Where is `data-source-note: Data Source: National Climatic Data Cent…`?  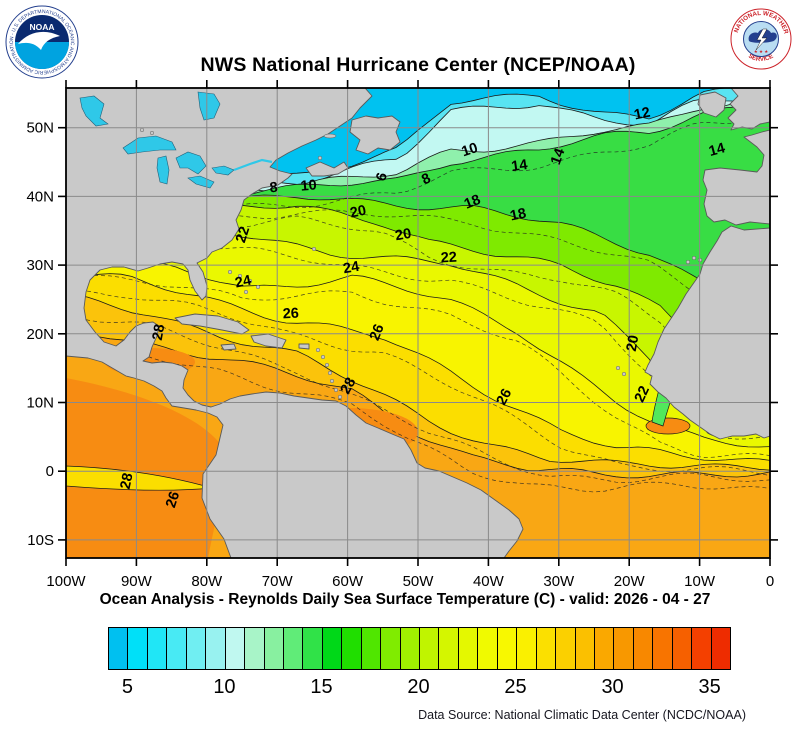
data-source-note: Data Source: National Climatic Data Cent… is located at coordinates (582, 715).